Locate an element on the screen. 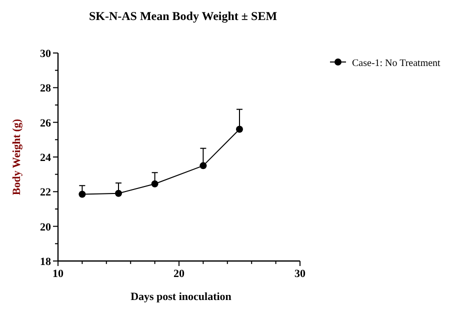 The width and height of the screenshot is (455, 327). x-tick-label: 30 is located at coordinates (300, 274).